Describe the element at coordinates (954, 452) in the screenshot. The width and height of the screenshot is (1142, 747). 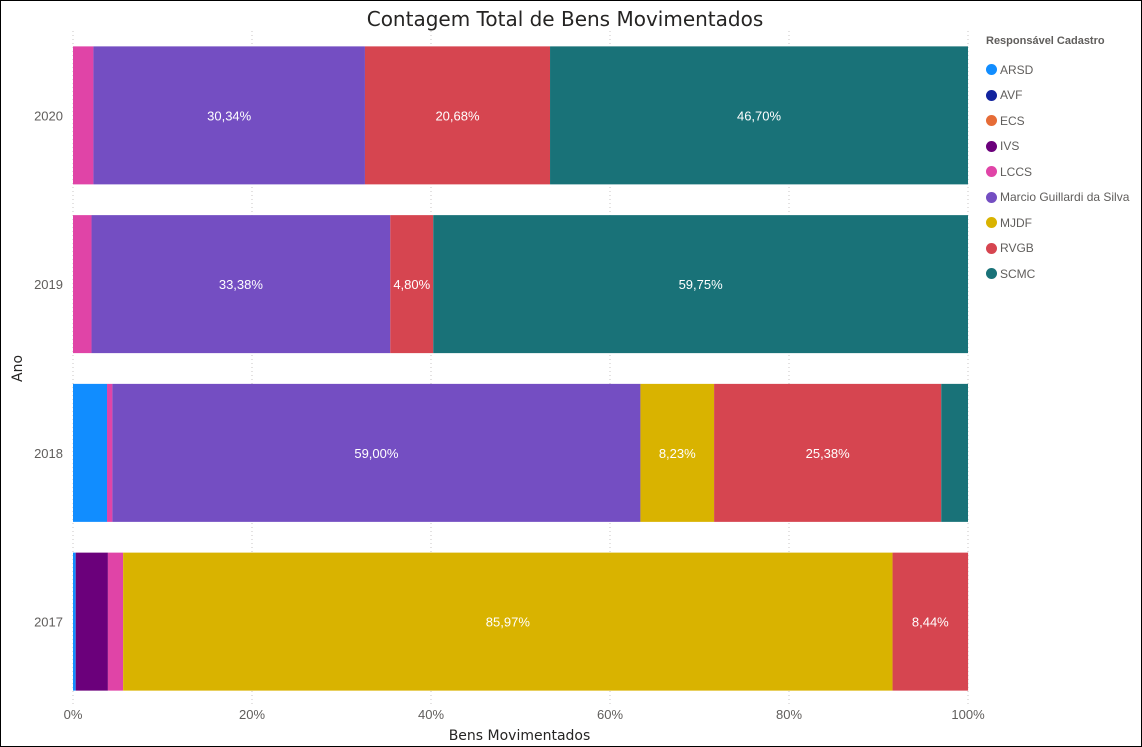
I see `bar-segment-2018-scmc` at that location.